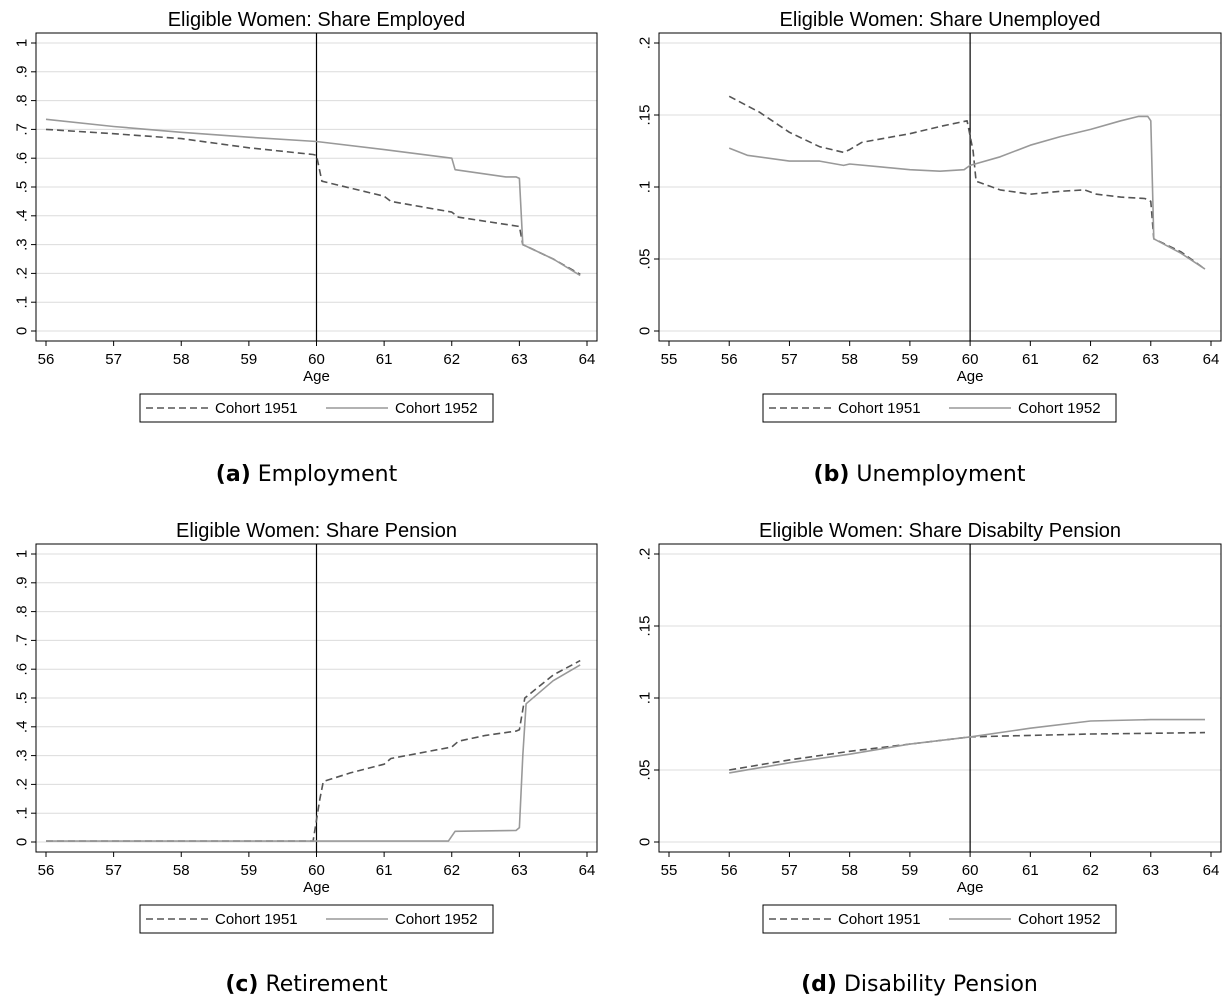 The image size is (1226, 1004). What do you see at coordinates (940, 531) in the screenshot?
I see `chart-title: Eligible Women: Share Disabilty Pension` at bounding box center [940, 531].